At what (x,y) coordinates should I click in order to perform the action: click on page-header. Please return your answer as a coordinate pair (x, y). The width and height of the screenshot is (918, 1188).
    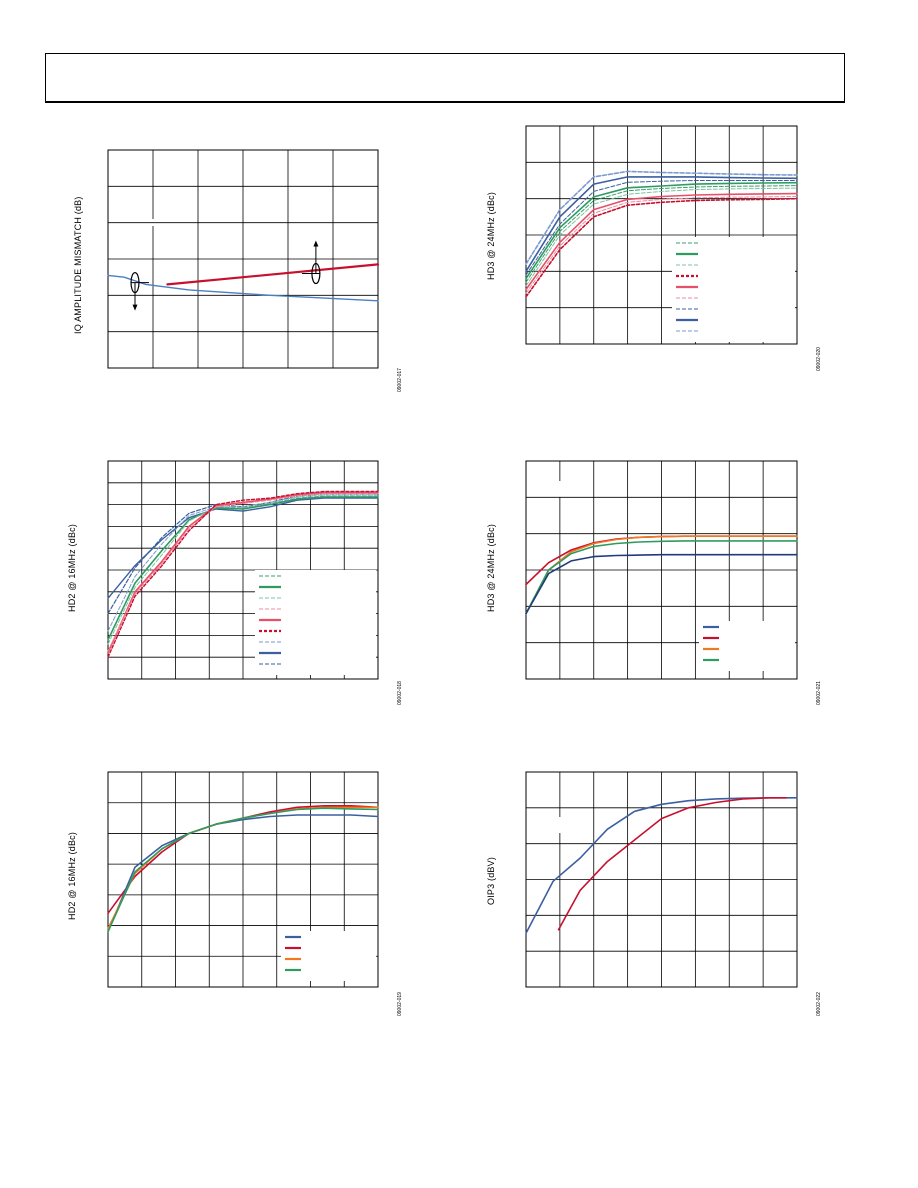
    Looking at the image, I should click on (445, 78).